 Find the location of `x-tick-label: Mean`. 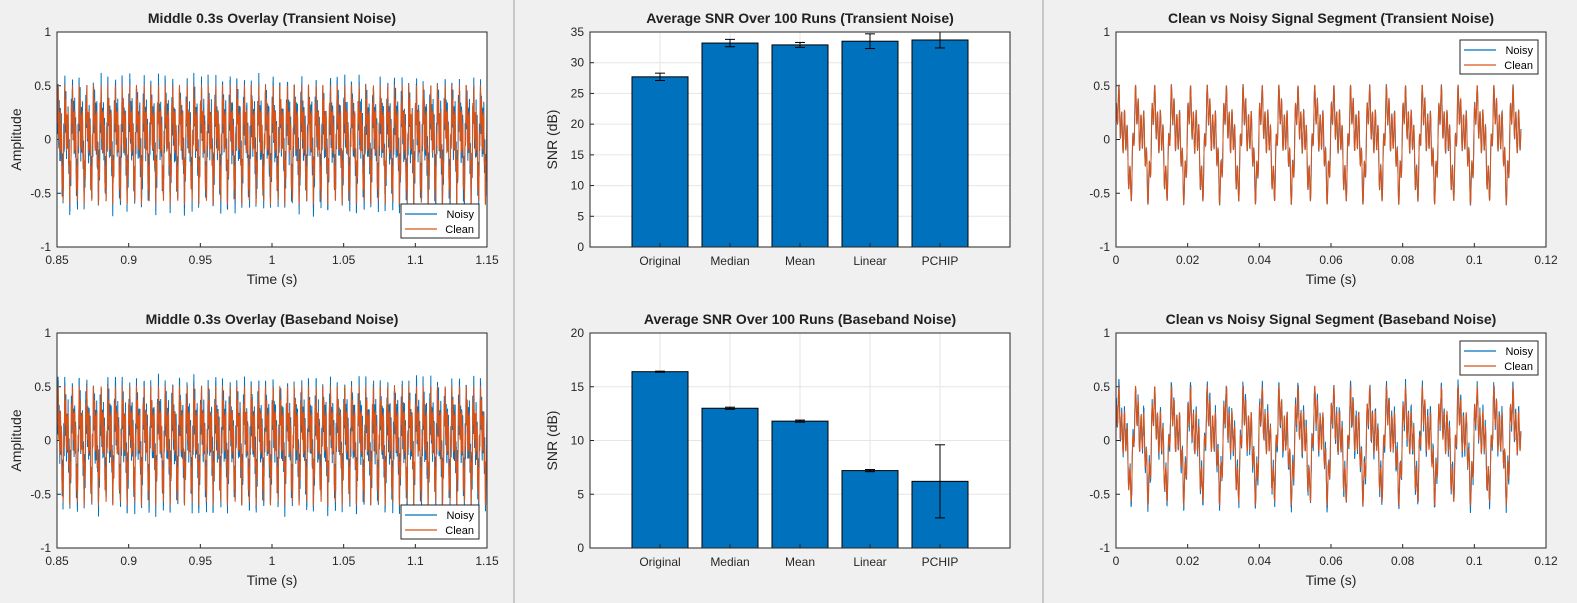

x-tick-label: Mean is located at coordinates (800, 261).